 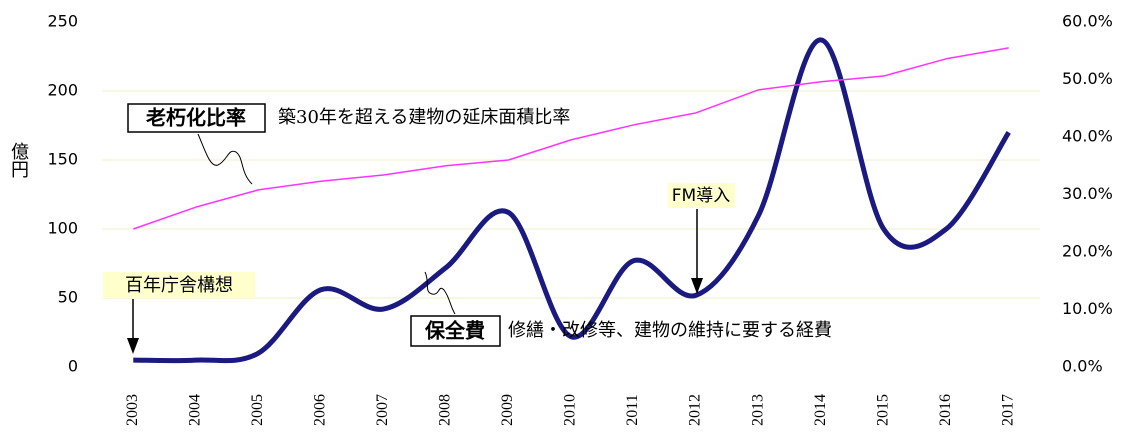 I want to click on y2-tick-label: 30.0%, so click(x=1087, y=193).